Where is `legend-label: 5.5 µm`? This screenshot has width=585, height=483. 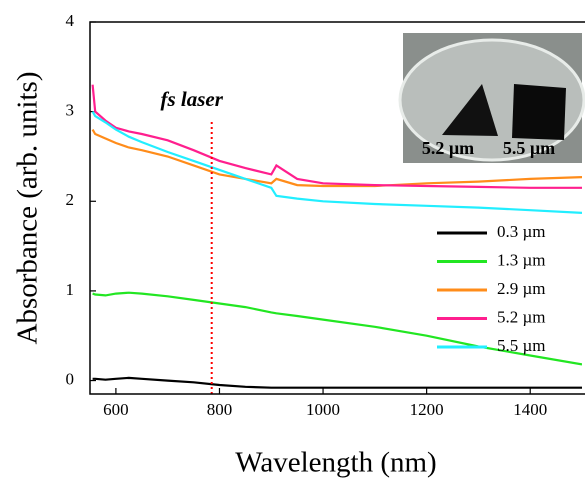 legend-label: 5.5 µm is located at coordinates (521, 345).